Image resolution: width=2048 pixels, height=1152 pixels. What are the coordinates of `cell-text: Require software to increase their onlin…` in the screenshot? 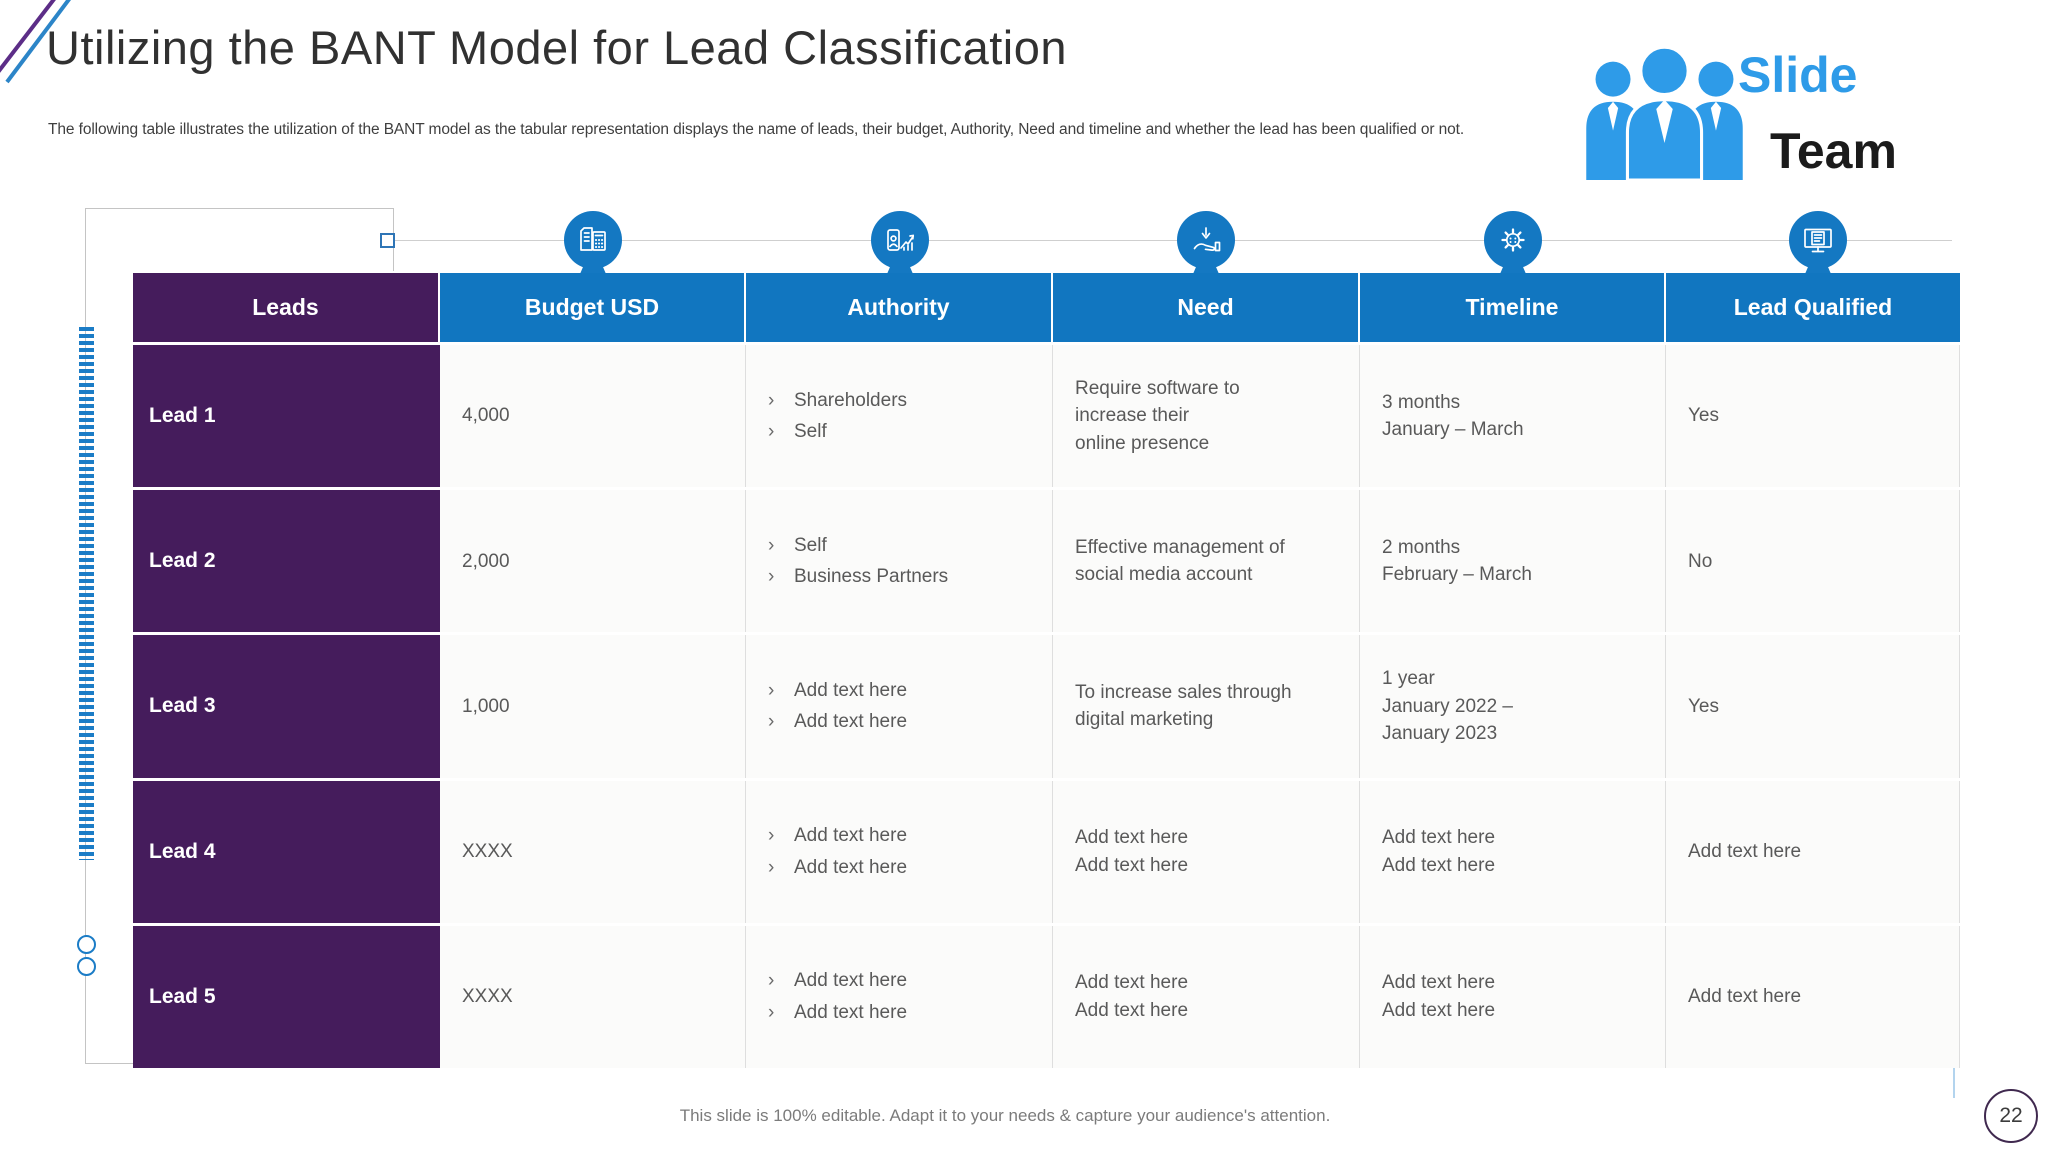 It's located at (1157, 415).